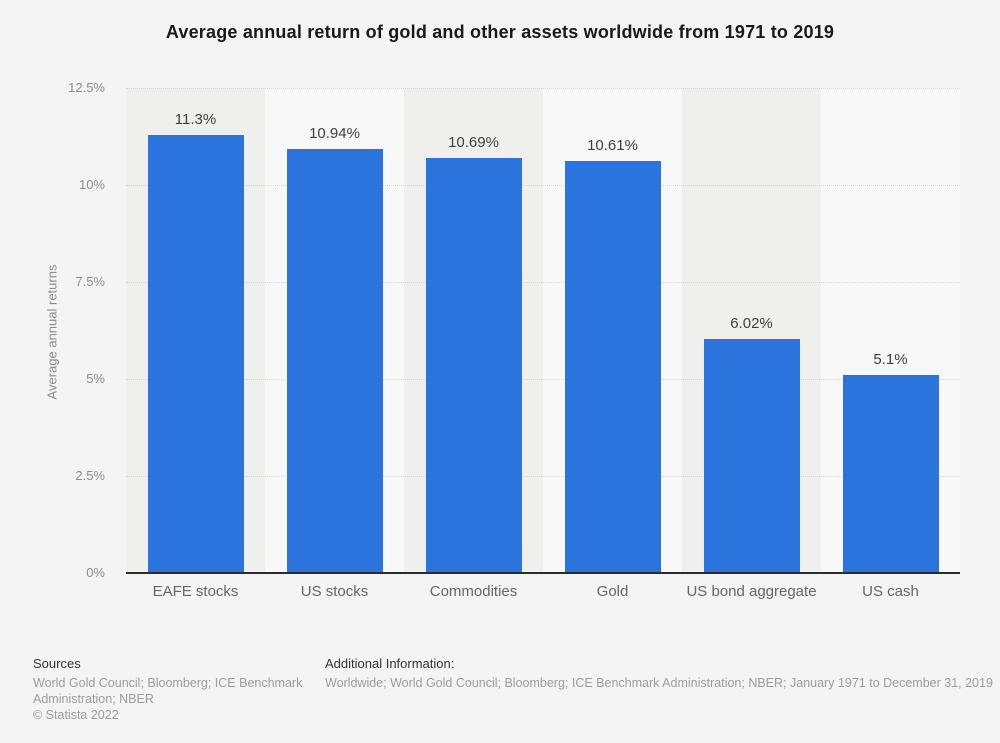 This screenshot has width=1000, height=743. What do you see at coordinates (751, 456) in the screenshot?
I see `bar-us-bond-aggregate` at bounding box center [751, 456].